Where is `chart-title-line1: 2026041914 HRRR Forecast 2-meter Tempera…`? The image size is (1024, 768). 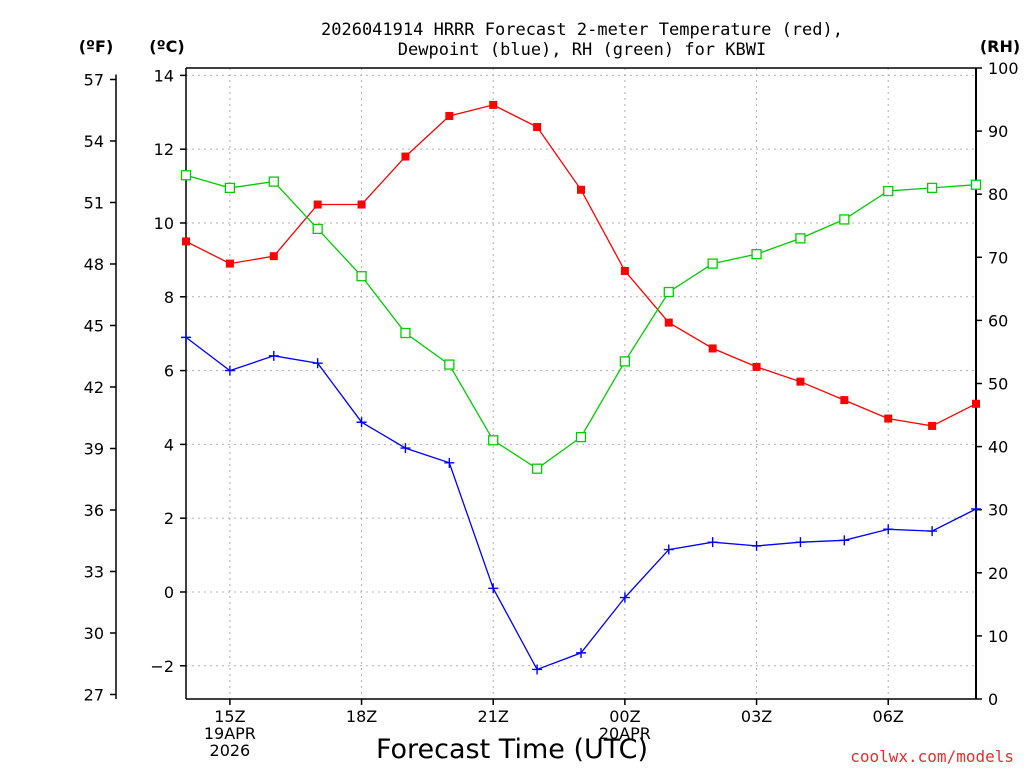
chart-title-line1: 2026041914 HRRR Forecast 2-meter Tempera… is located at coordinates (582, 30).